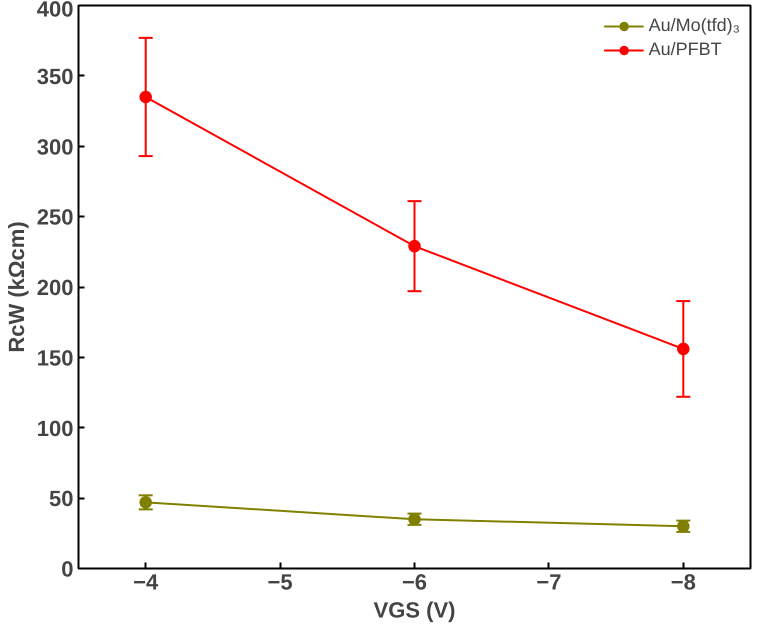 This screenshot has width=761, height=633. Describe the element at coordinates (415, 610) in the screenshot. I see `x-axis-title: VGS (V)` at that location.